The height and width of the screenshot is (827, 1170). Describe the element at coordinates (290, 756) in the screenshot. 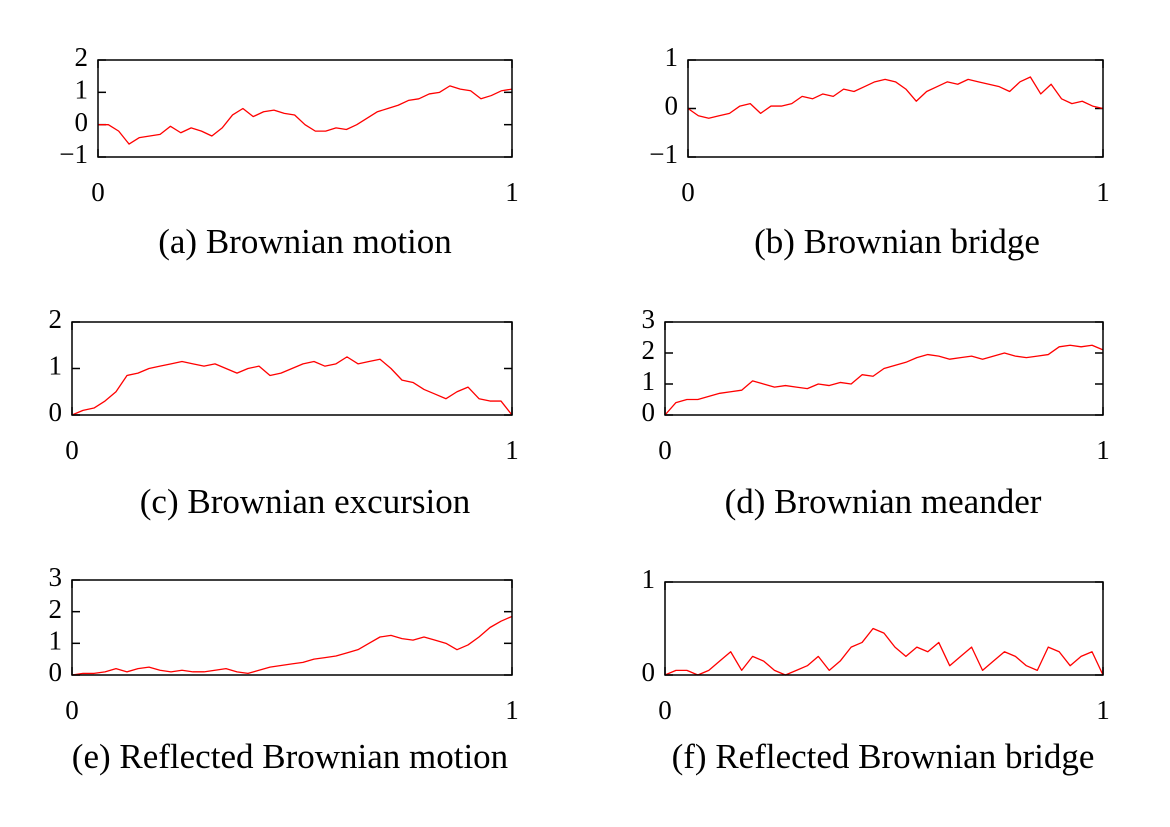

I see `caption: (e) Reflected Brownian motion` at that location.